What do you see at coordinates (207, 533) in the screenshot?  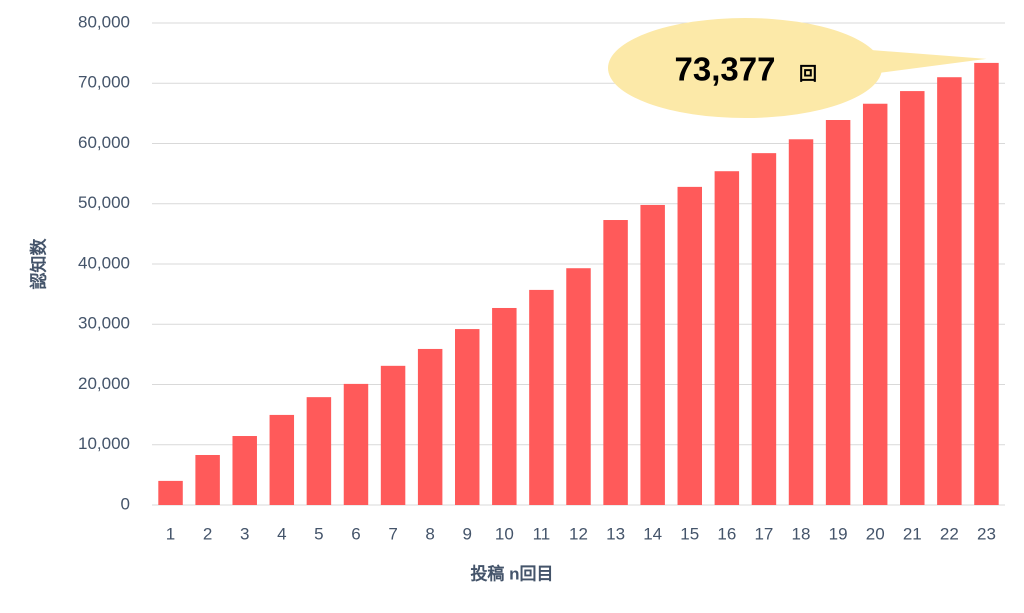 I see `x-tick-label: 2` at bounding box center [207, 533].